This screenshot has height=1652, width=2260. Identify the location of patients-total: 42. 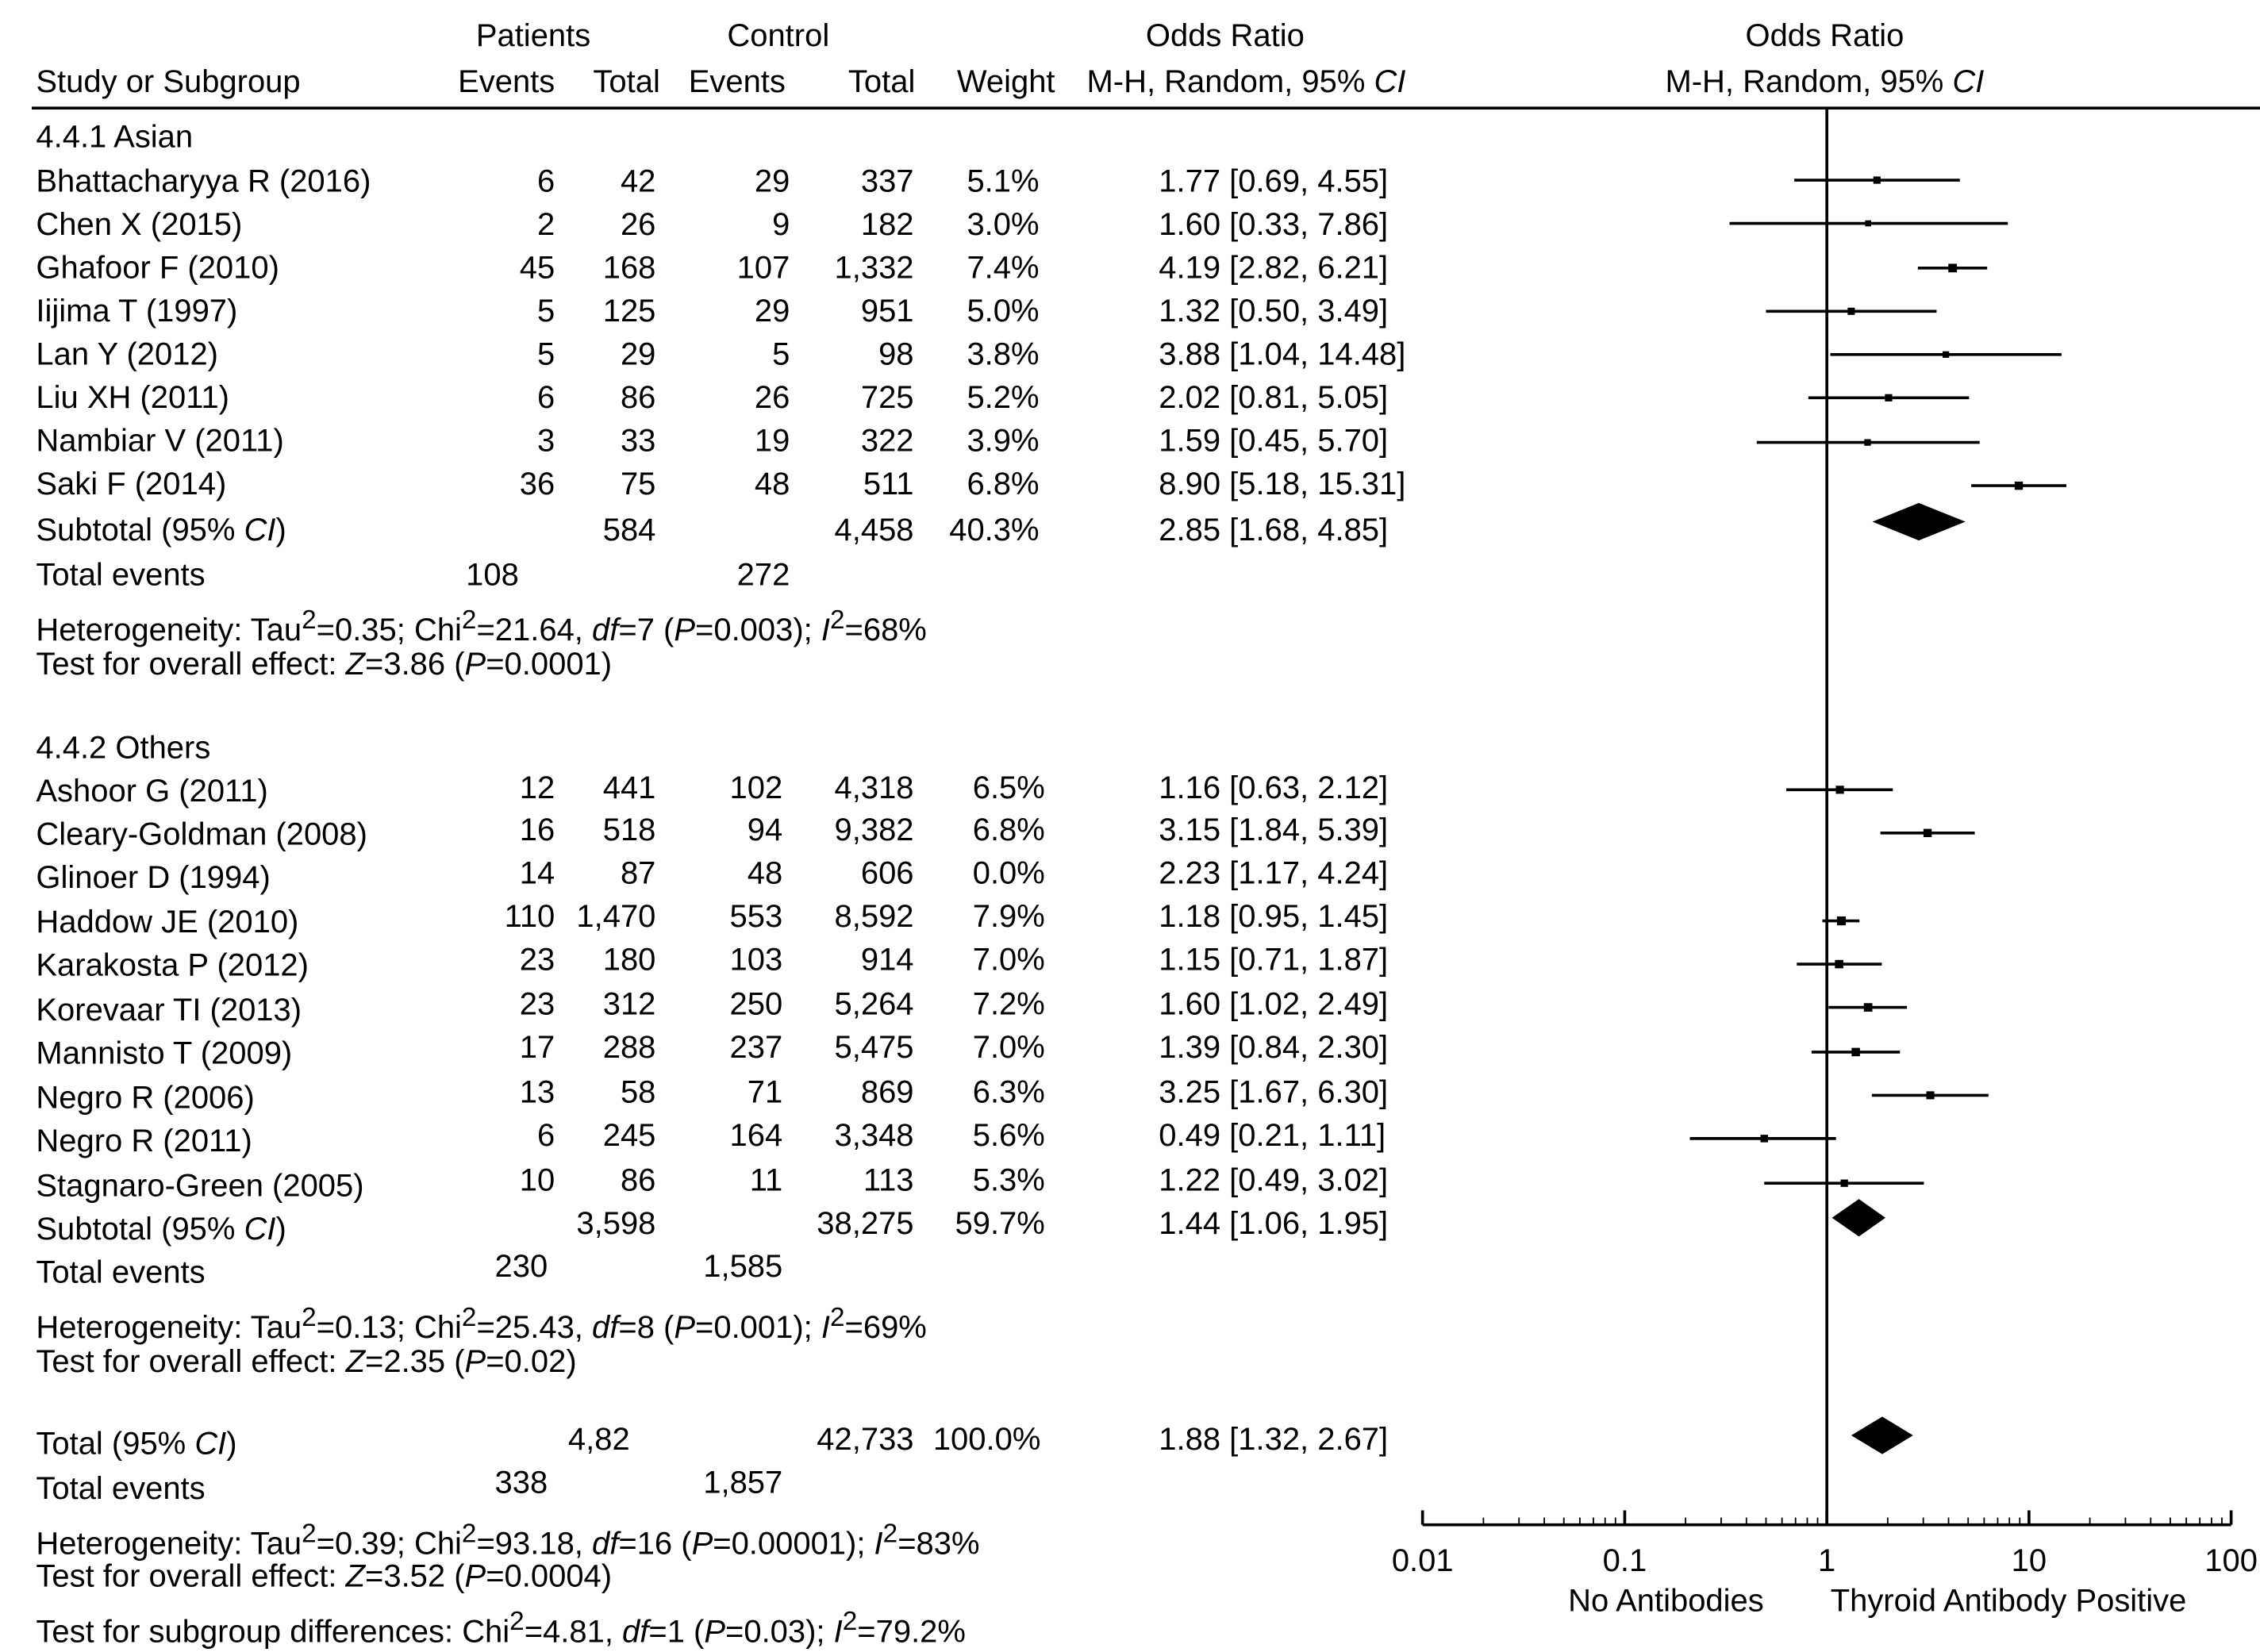
(638, 181).